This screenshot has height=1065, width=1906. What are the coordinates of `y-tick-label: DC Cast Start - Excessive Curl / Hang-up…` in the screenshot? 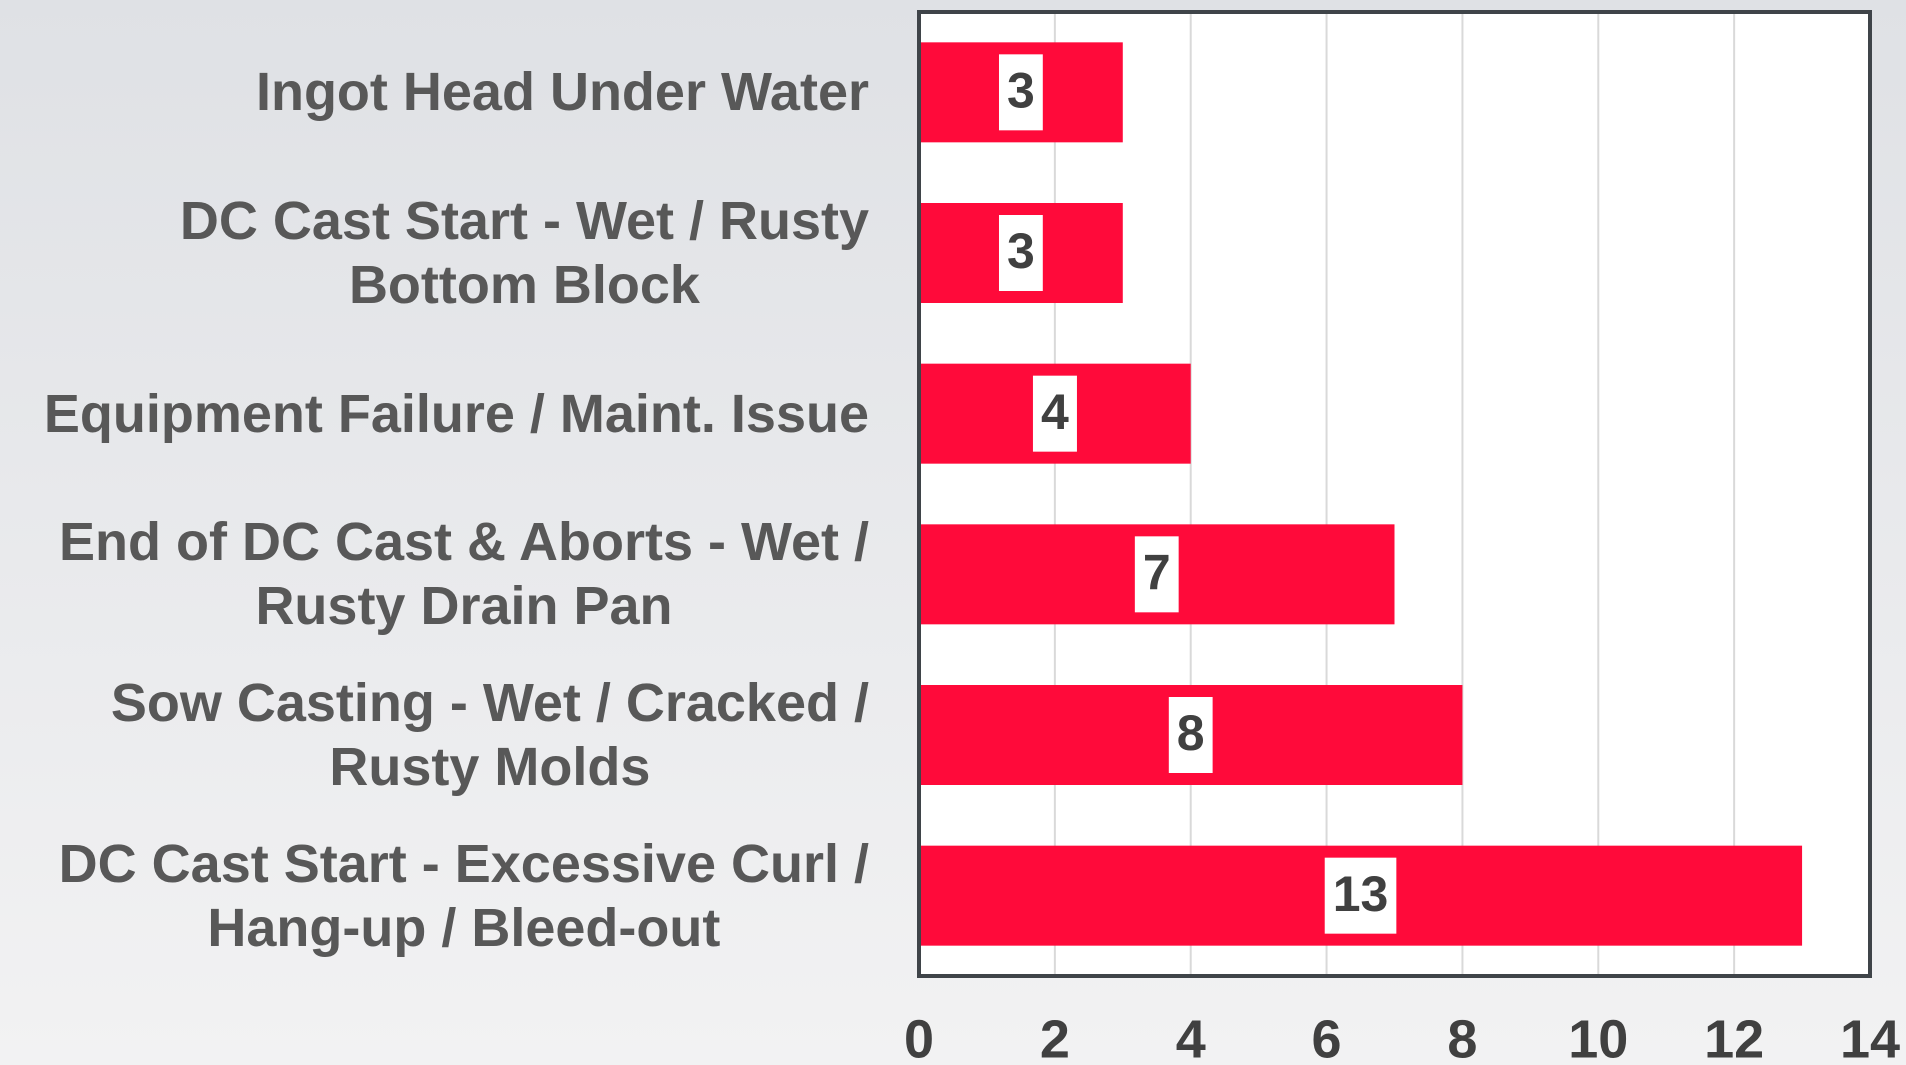 It's located at (463, 895).